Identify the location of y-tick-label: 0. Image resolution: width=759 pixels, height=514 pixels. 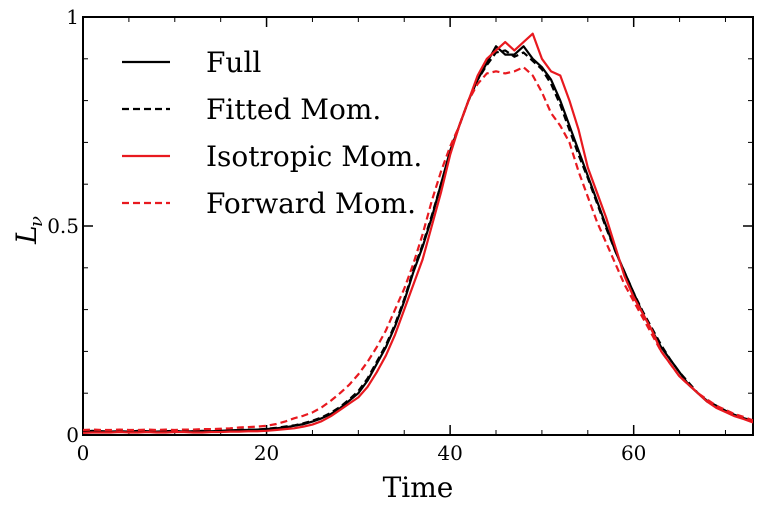
(72, 435).